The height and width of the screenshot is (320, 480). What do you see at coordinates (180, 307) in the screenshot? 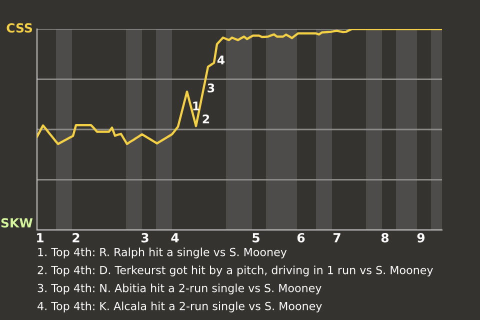
I see `text: 4. Top 4th: K. Alcala hit a 2-run single vs S. Mooney` at bounding box center [180, 307].